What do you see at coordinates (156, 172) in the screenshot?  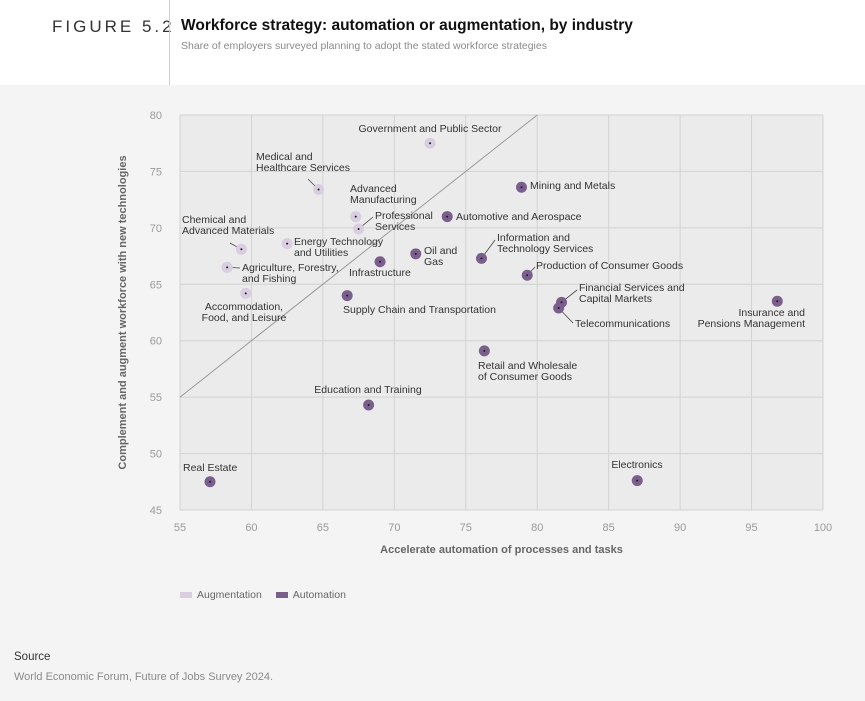 I see `y-tick-label: 75` at bounding box center [156, 172].